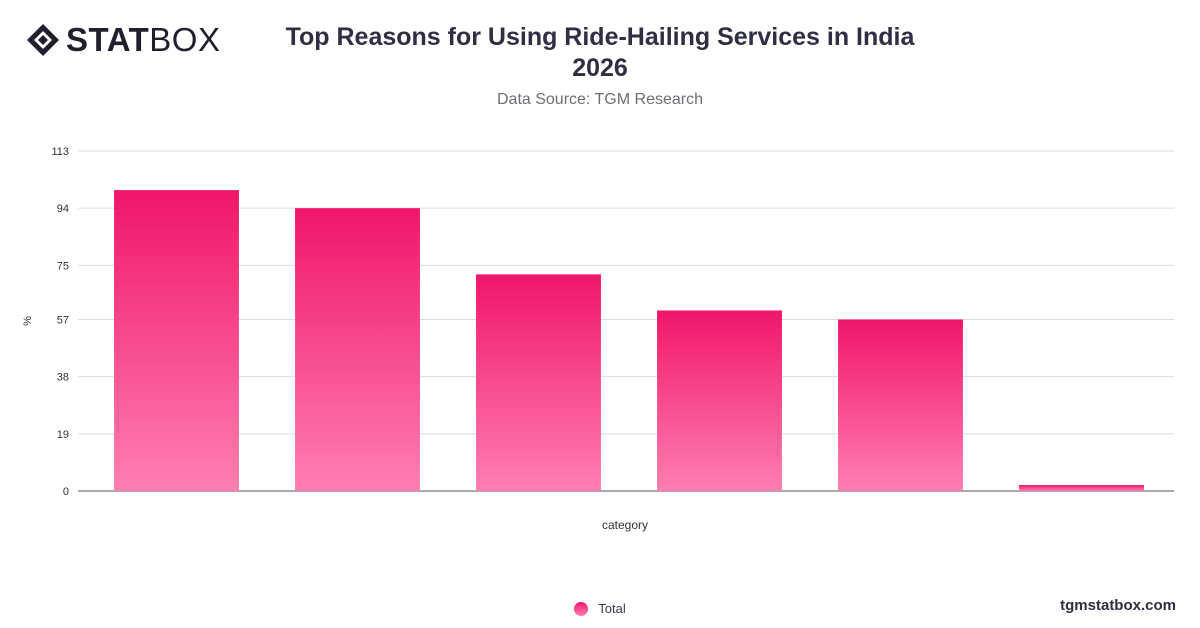 Image resolution: width=1200 pixels, height=628 pixels. Describe the element at coordinates (60, 152) in the screenshot. I see `y-tick-label: 113` at that location.